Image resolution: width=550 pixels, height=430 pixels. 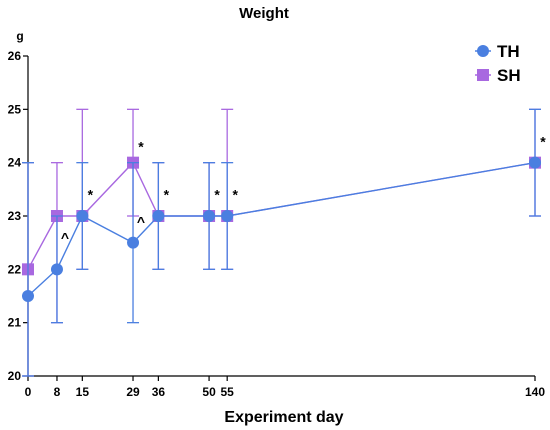 I want to click on chart-title: Weight, so click(x=264, y=13).